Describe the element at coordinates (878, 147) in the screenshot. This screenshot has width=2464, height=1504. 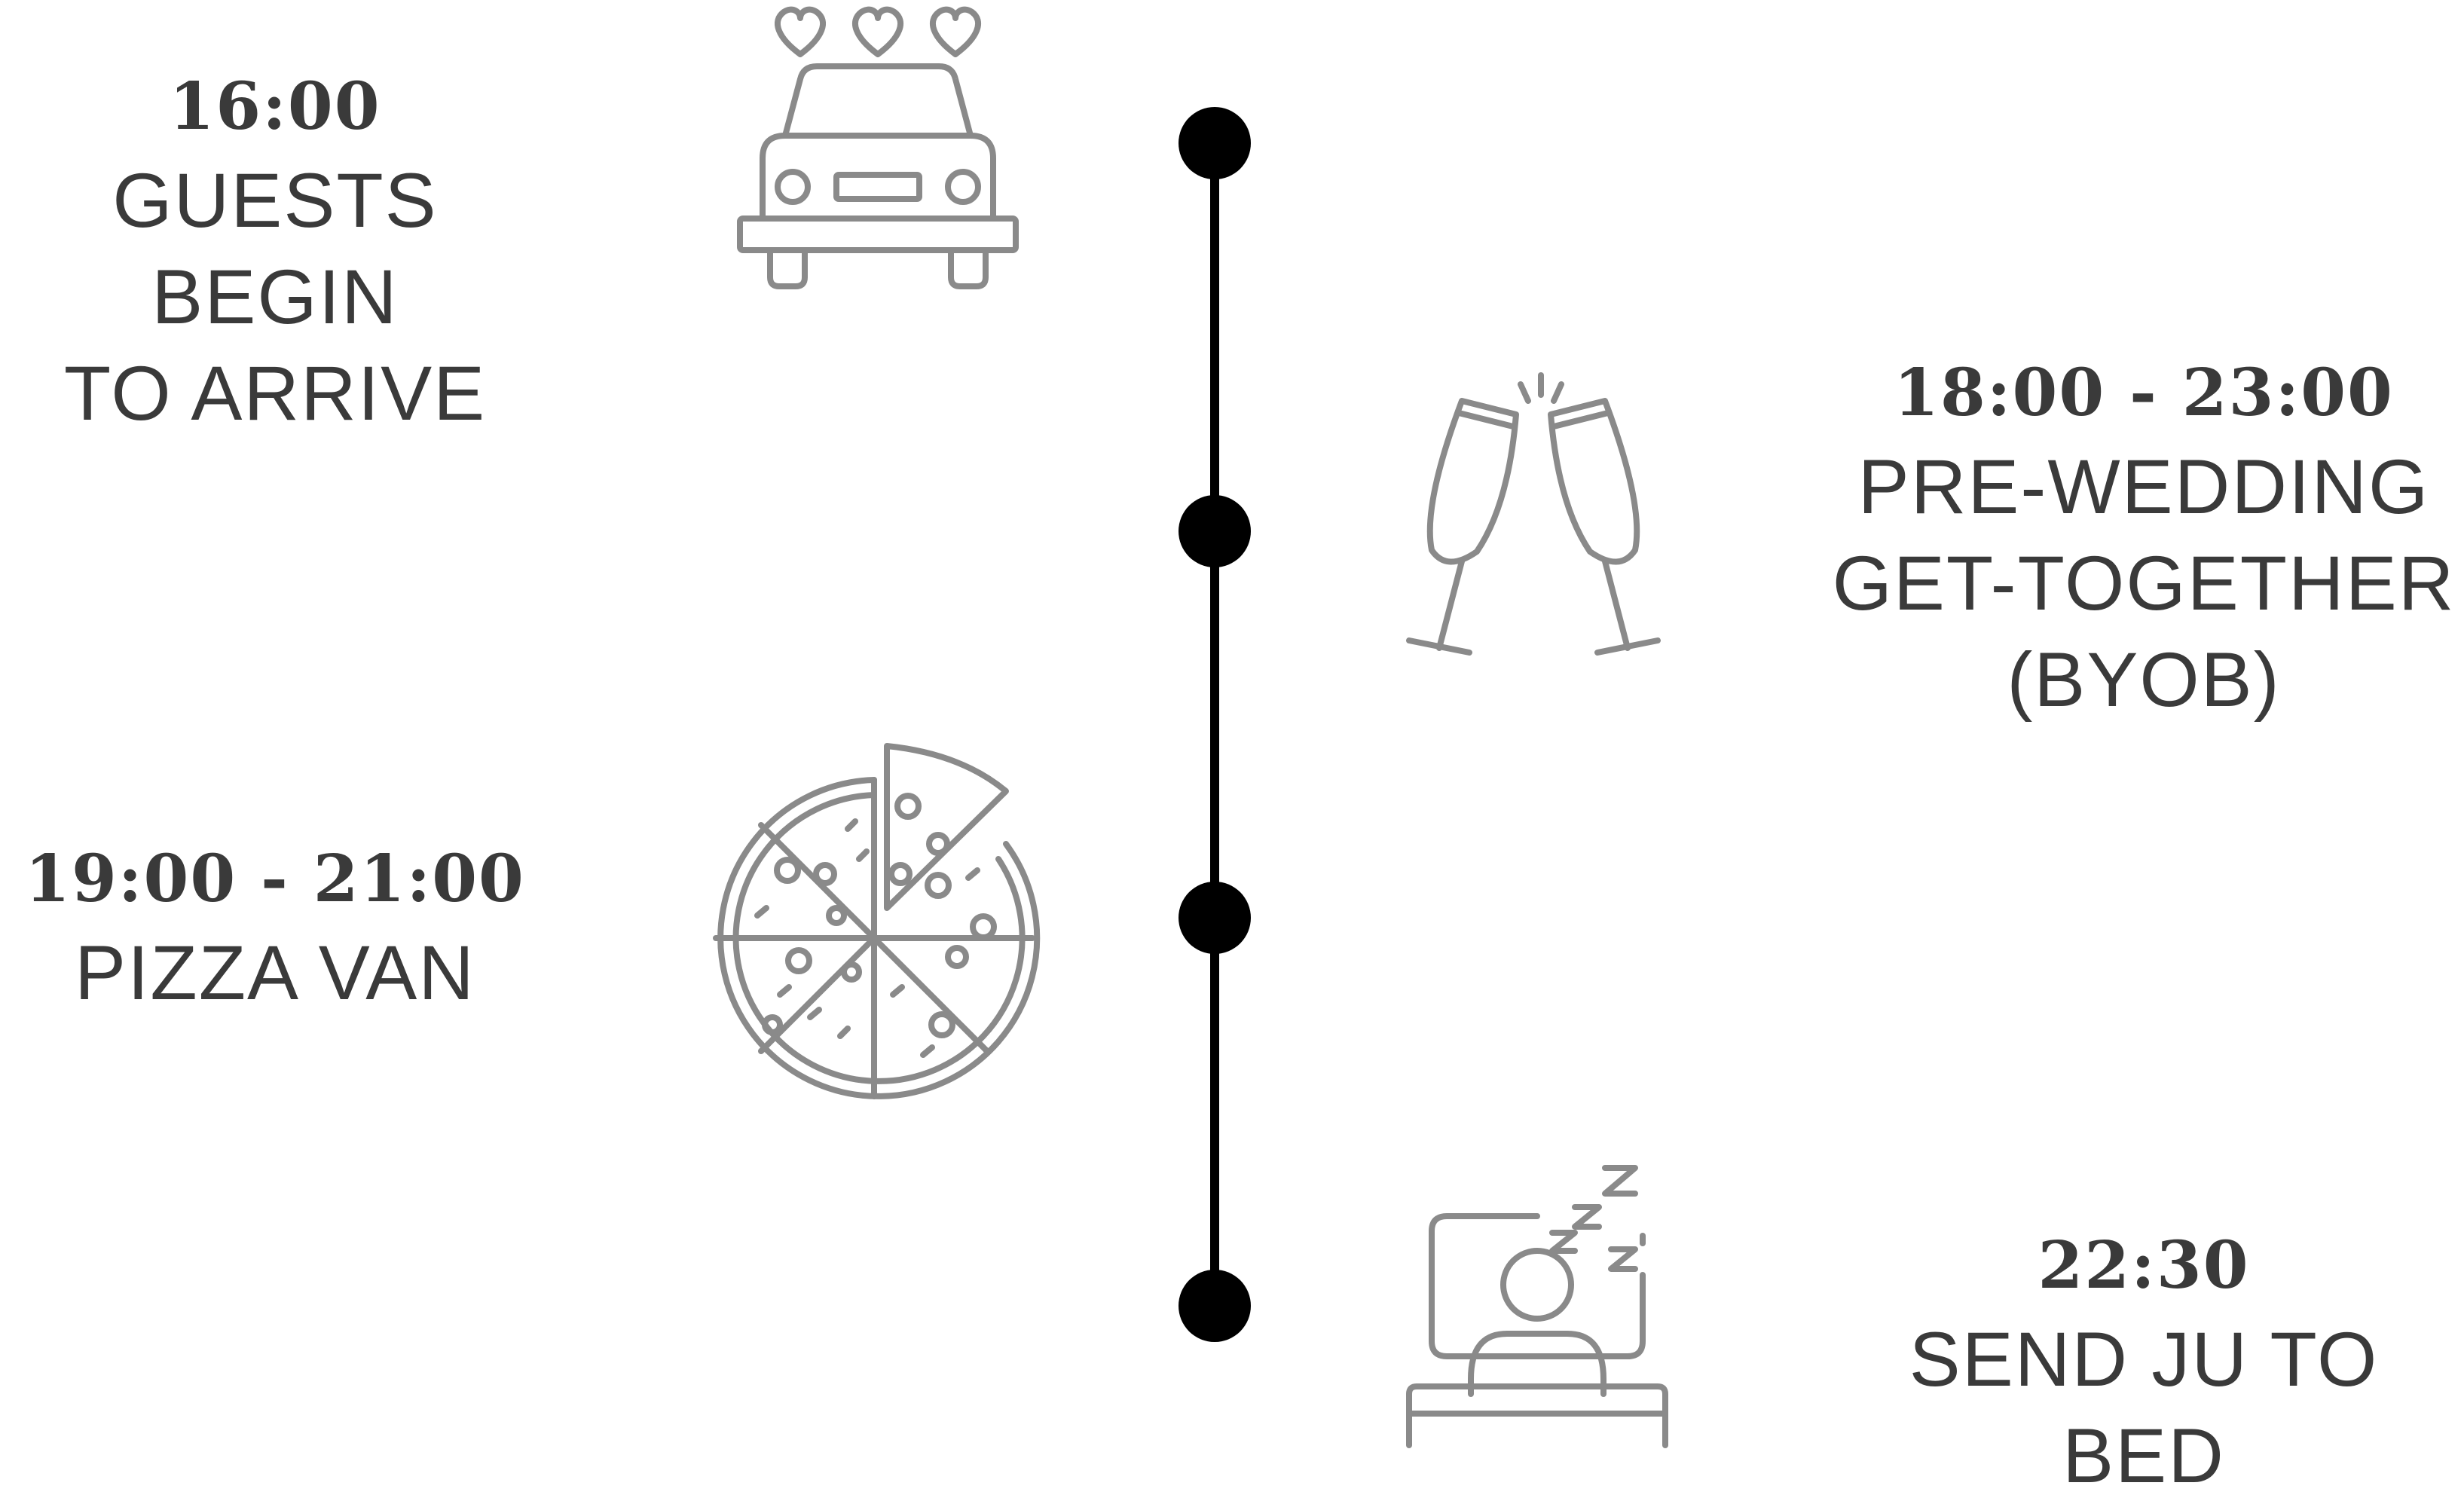
I see `wedding-car-icon` at that location.